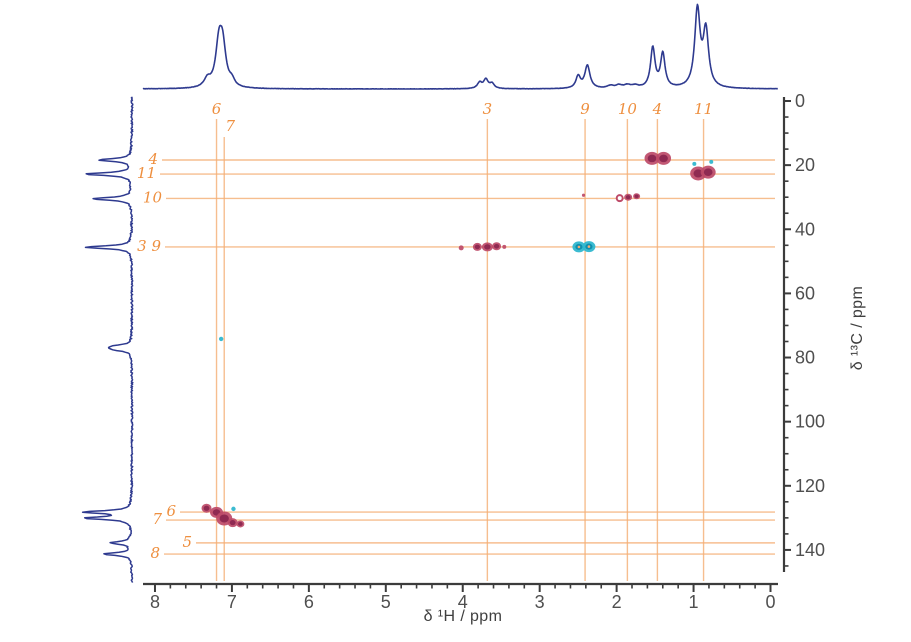 The height and width of the screenshot is (642, 911). Describe the element at coordinates (805, 165) in the screenshot. I see `y-tick-label: 20` at that location.